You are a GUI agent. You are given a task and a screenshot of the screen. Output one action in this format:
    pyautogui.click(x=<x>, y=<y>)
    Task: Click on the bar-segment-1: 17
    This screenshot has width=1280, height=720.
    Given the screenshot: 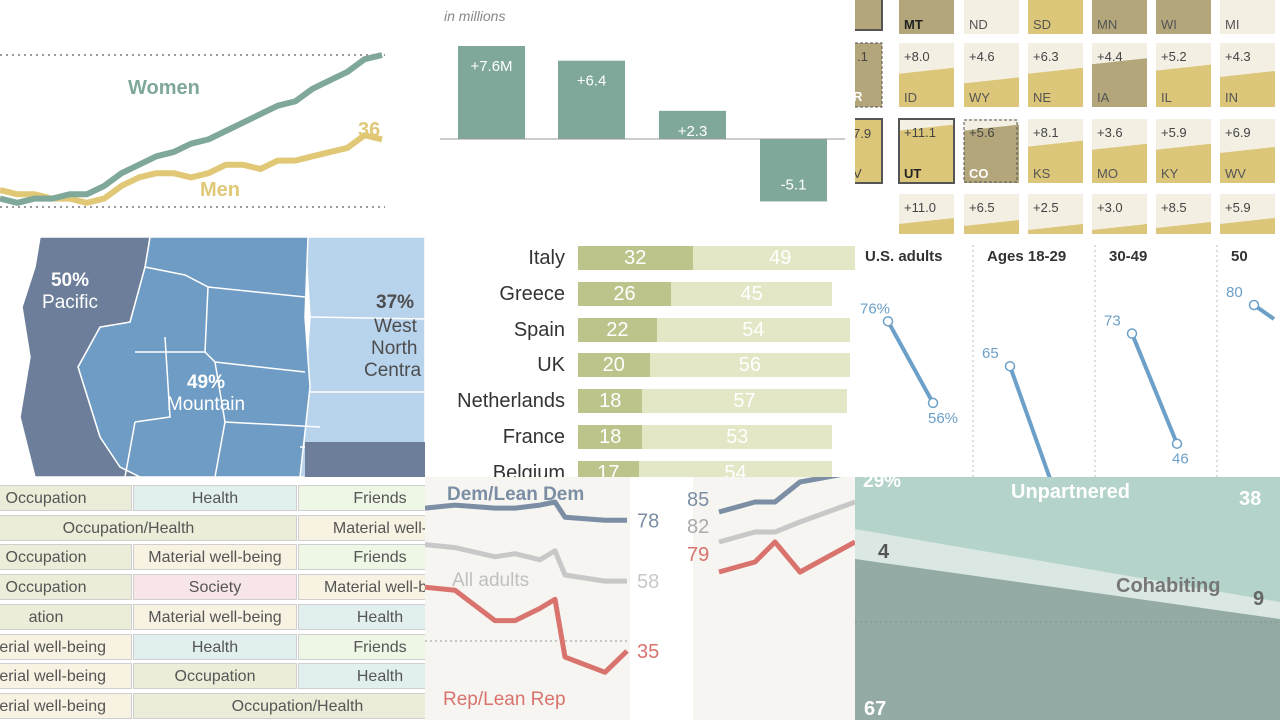 What is the action you would take?
    pyautogui.click(x=608, y=468)
    